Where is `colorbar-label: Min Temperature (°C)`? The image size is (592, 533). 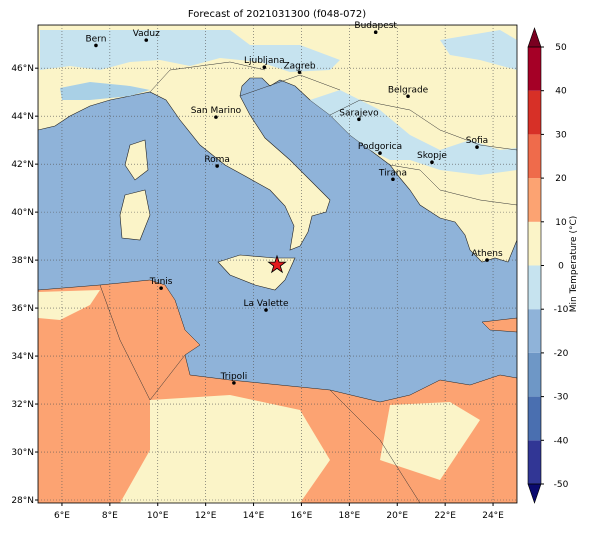
colorbar-label: Min Temperature (°C) is located at coordinates (574, 264).